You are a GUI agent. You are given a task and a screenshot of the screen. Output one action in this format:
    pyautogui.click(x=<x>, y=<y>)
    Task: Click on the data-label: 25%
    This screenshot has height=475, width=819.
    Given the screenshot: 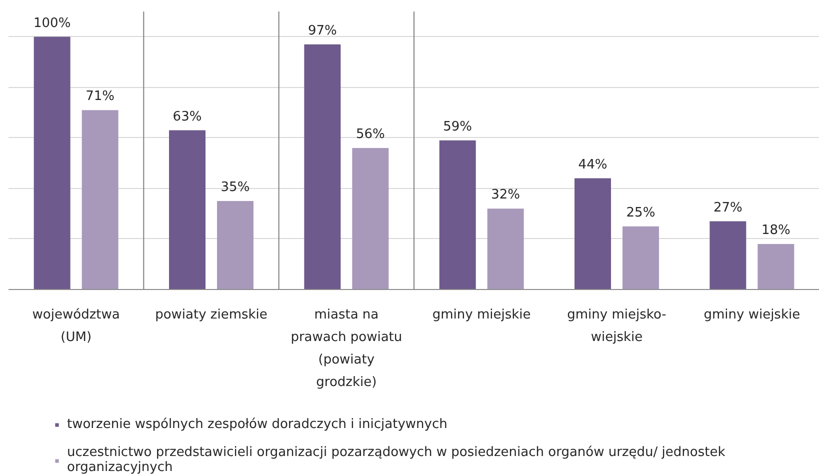 What is the action you would take?
    pyautogui.click(x=641, y=212)
    